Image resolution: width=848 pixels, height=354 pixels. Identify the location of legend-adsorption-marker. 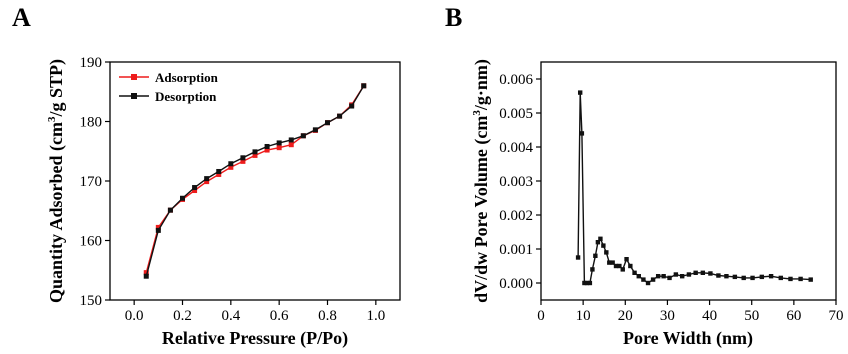
(134, 77).